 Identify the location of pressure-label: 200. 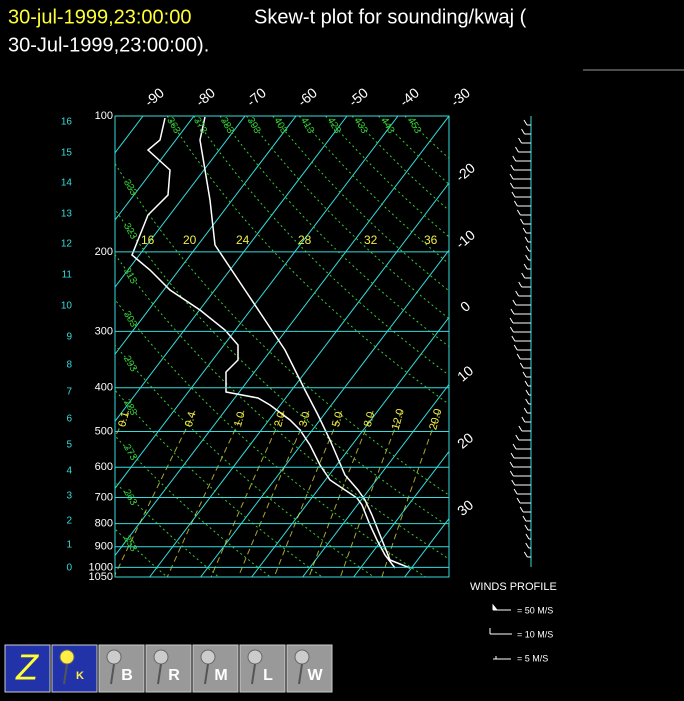
(104, 252).